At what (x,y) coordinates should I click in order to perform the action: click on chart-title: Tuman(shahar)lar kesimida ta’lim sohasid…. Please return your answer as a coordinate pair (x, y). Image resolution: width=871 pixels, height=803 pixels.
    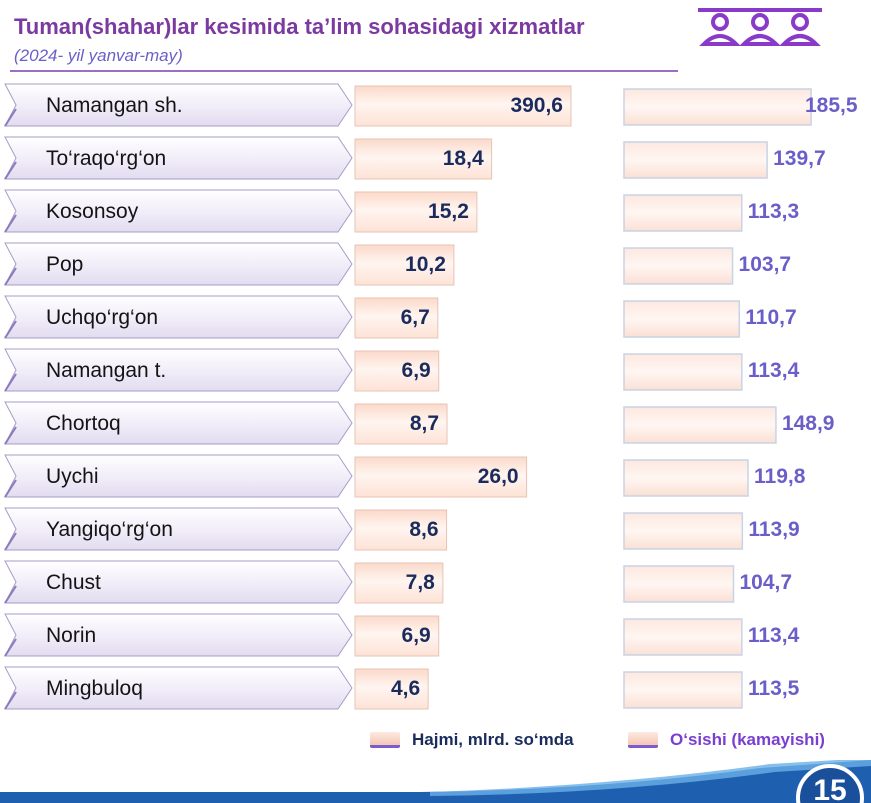
    Looking at the image, I should click on (299, 26).